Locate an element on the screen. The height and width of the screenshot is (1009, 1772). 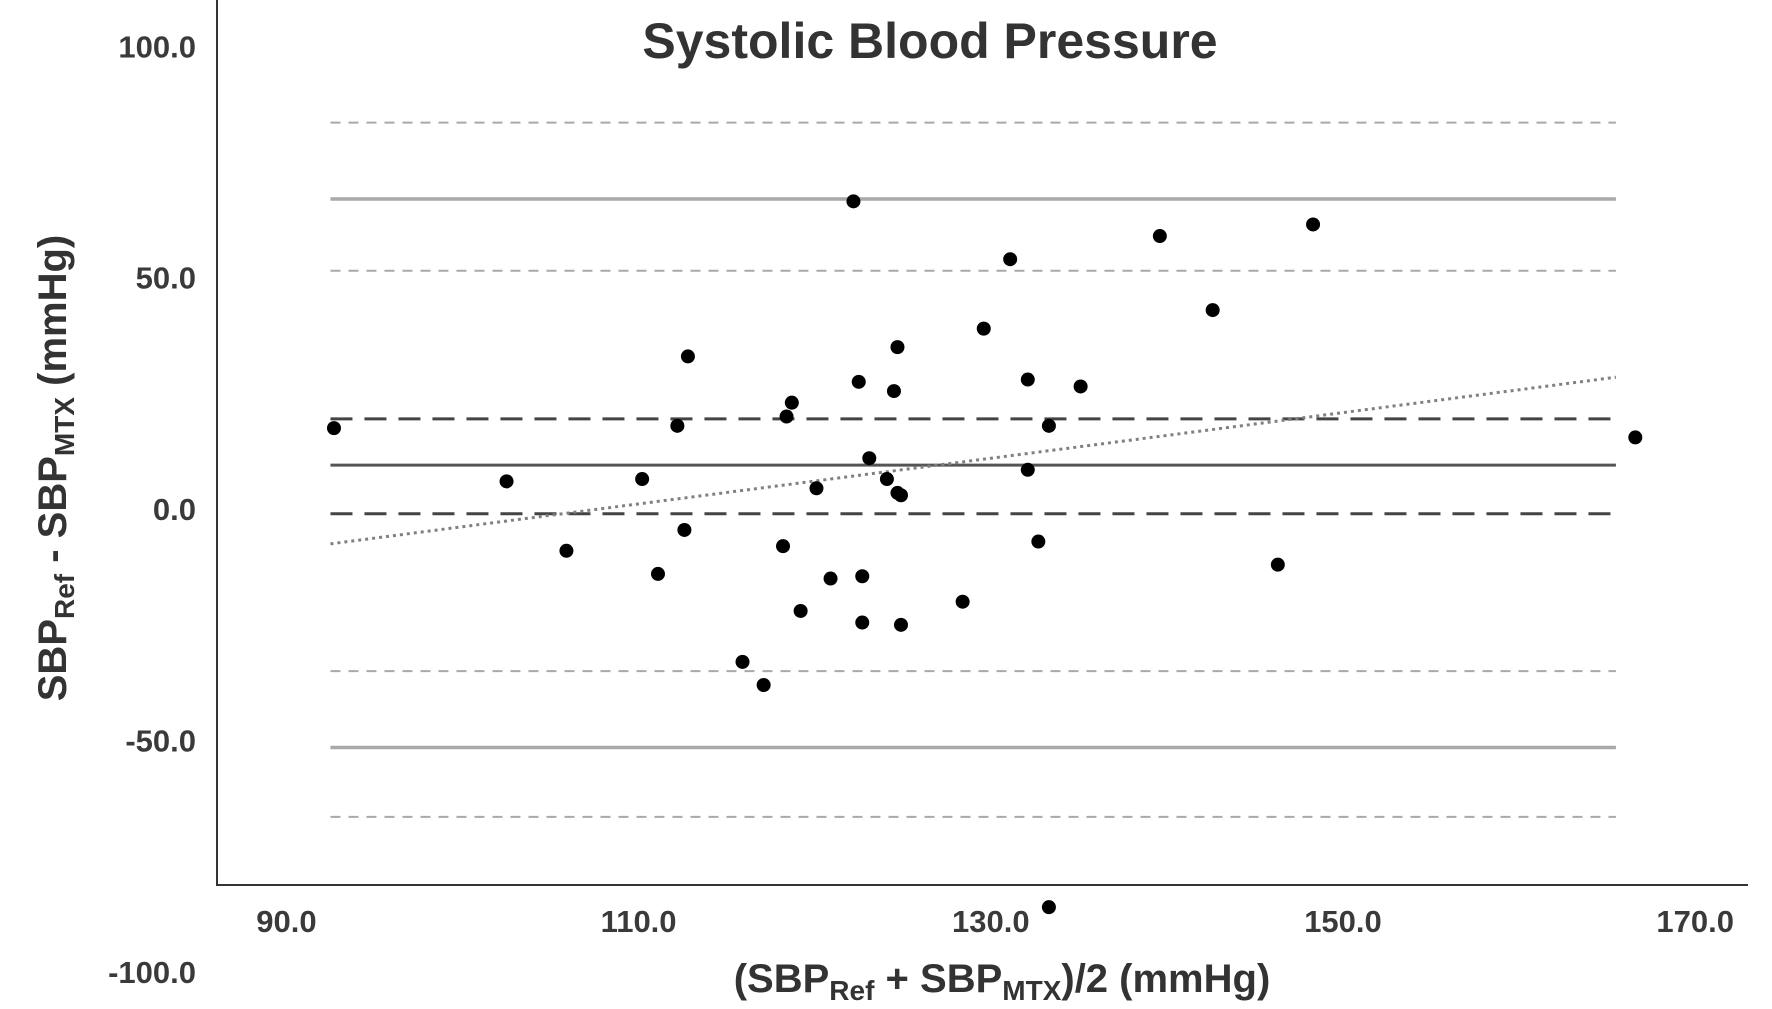
y-tick-label: -100.0 is located at coordinates (152, 972).